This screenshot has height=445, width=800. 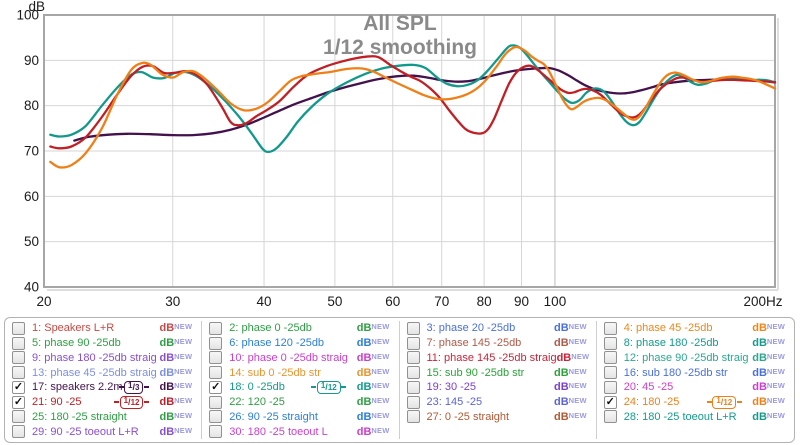 I want to click on legend-label-10: 10: phase 0 -25db straig, so click(x=288, y=357).